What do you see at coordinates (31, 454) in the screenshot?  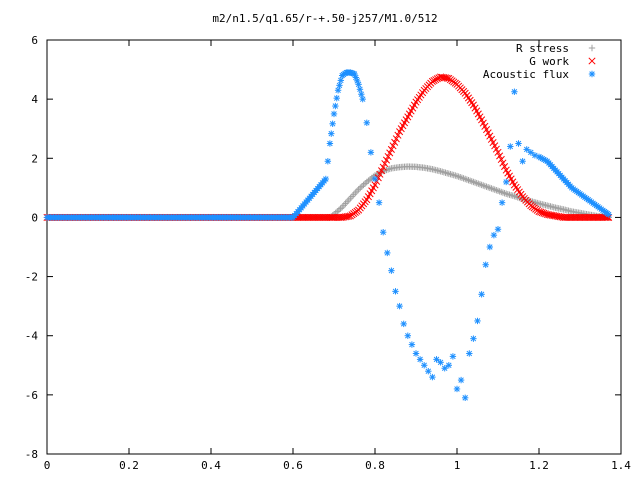 I see `y-tick-label: -8` at bounding box center [31, 454].